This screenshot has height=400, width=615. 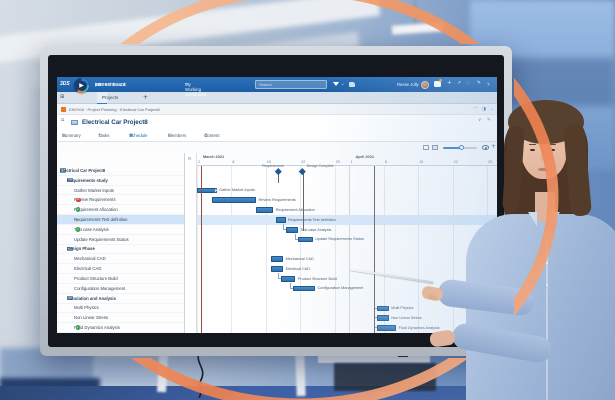 I want to click on tab-label: Tasks, so click(x=104, y=135).